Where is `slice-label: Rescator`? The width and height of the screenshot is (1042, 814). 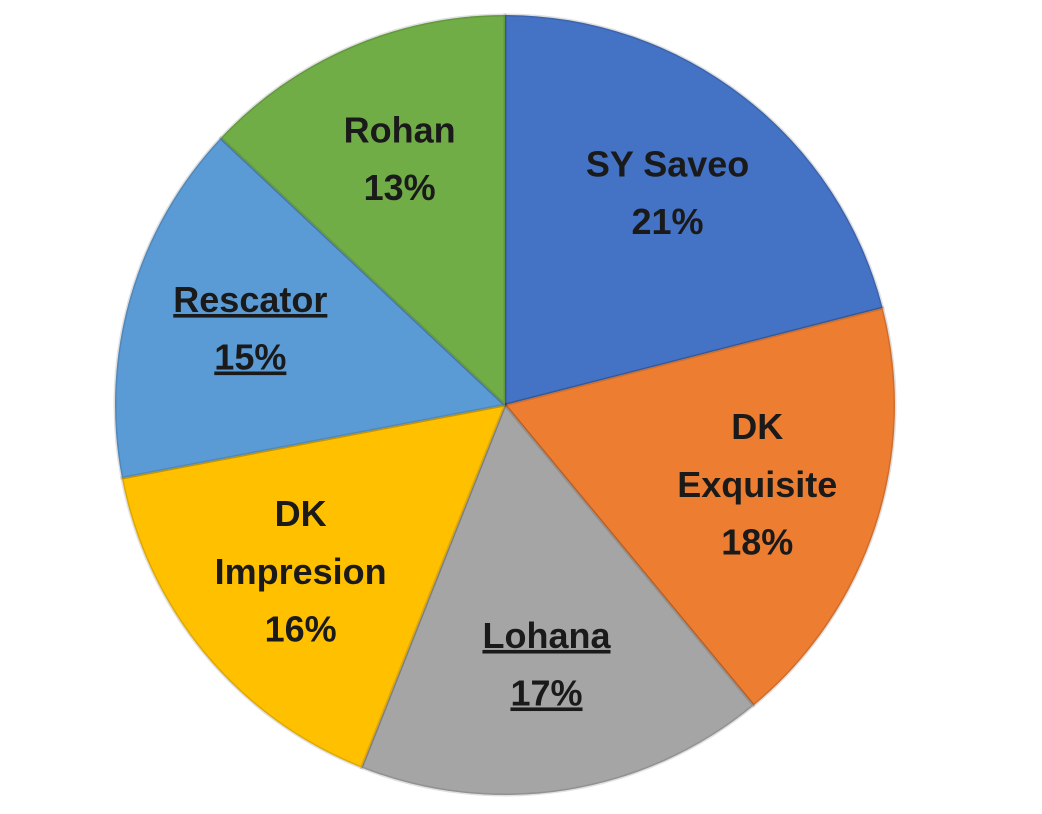 slice-label: Rescator is located at coordinates (250, 299).